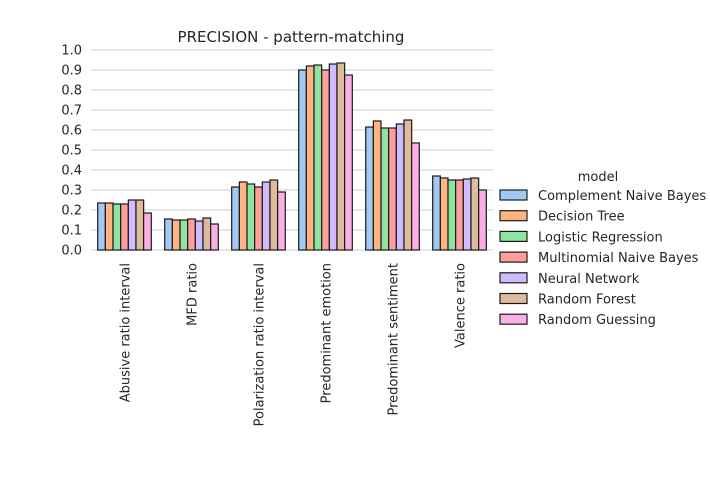 The image size is (710, 500). What do you see at coordinates (618, 258) in the screenshot?
I see `legend-label: Multinomial Naive Bayes` at bounding box center [618, 258].